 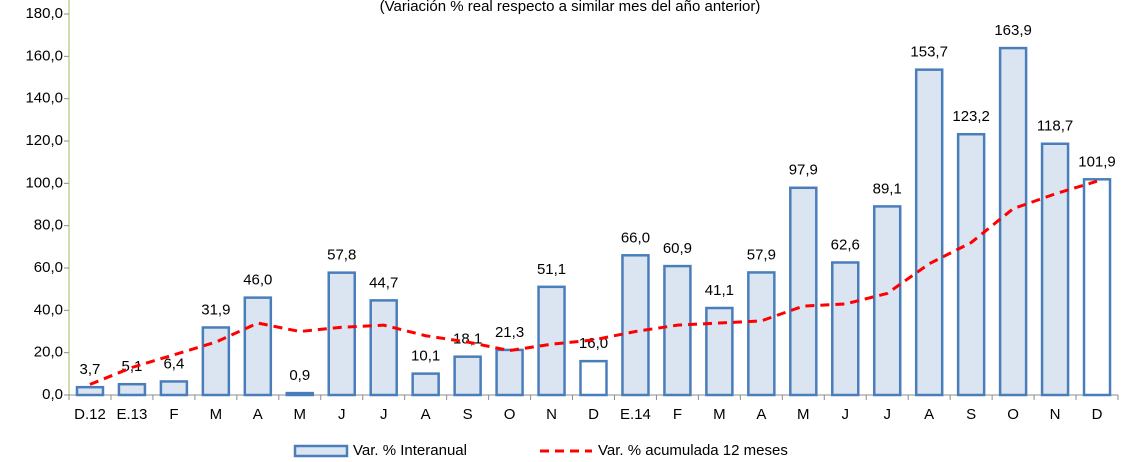 I want to click on value-label: 57,9, so click(x=761, y=254).